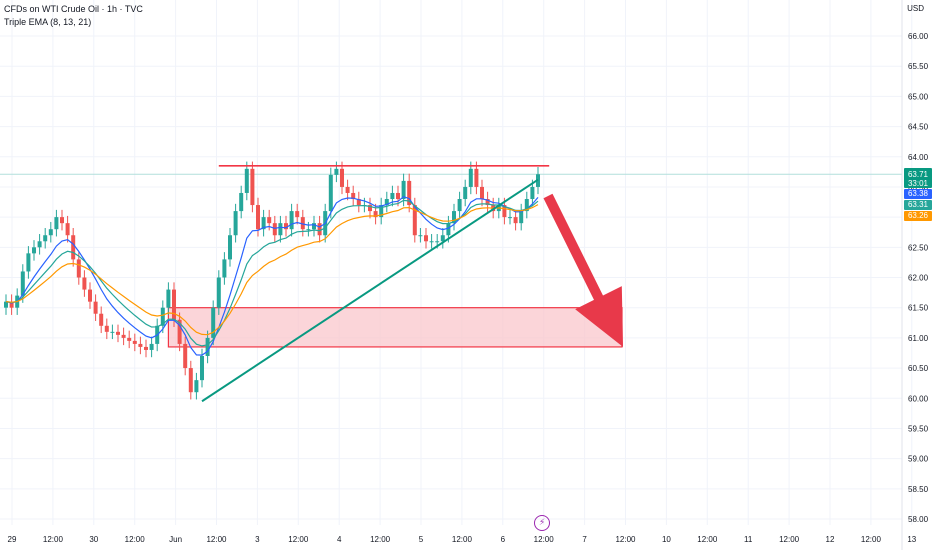 This screenshot has height=550, width=932. What do you see at coordinates (748, 539) in the screenshot?
I see `time-tick-label: 11` at bounding box center [748, 539].